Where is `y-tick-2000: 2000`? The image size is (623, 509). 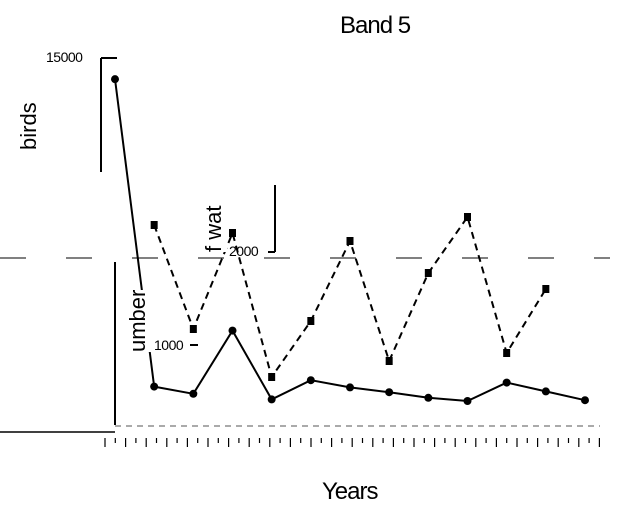
y-tick-2000: 2000 is located at coordinates (244, 251).